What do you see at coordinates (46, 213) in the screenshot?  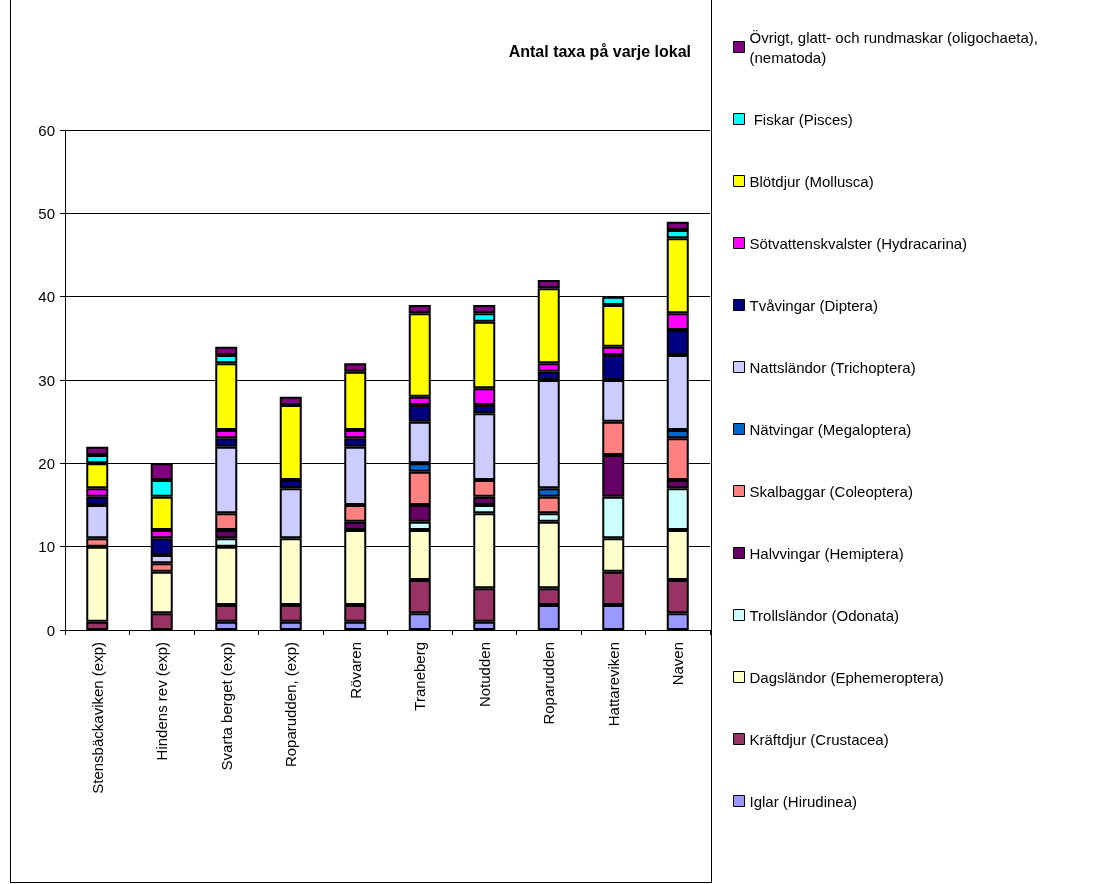 I see `y-tick-label: 50` at bounding box center [46, 213].